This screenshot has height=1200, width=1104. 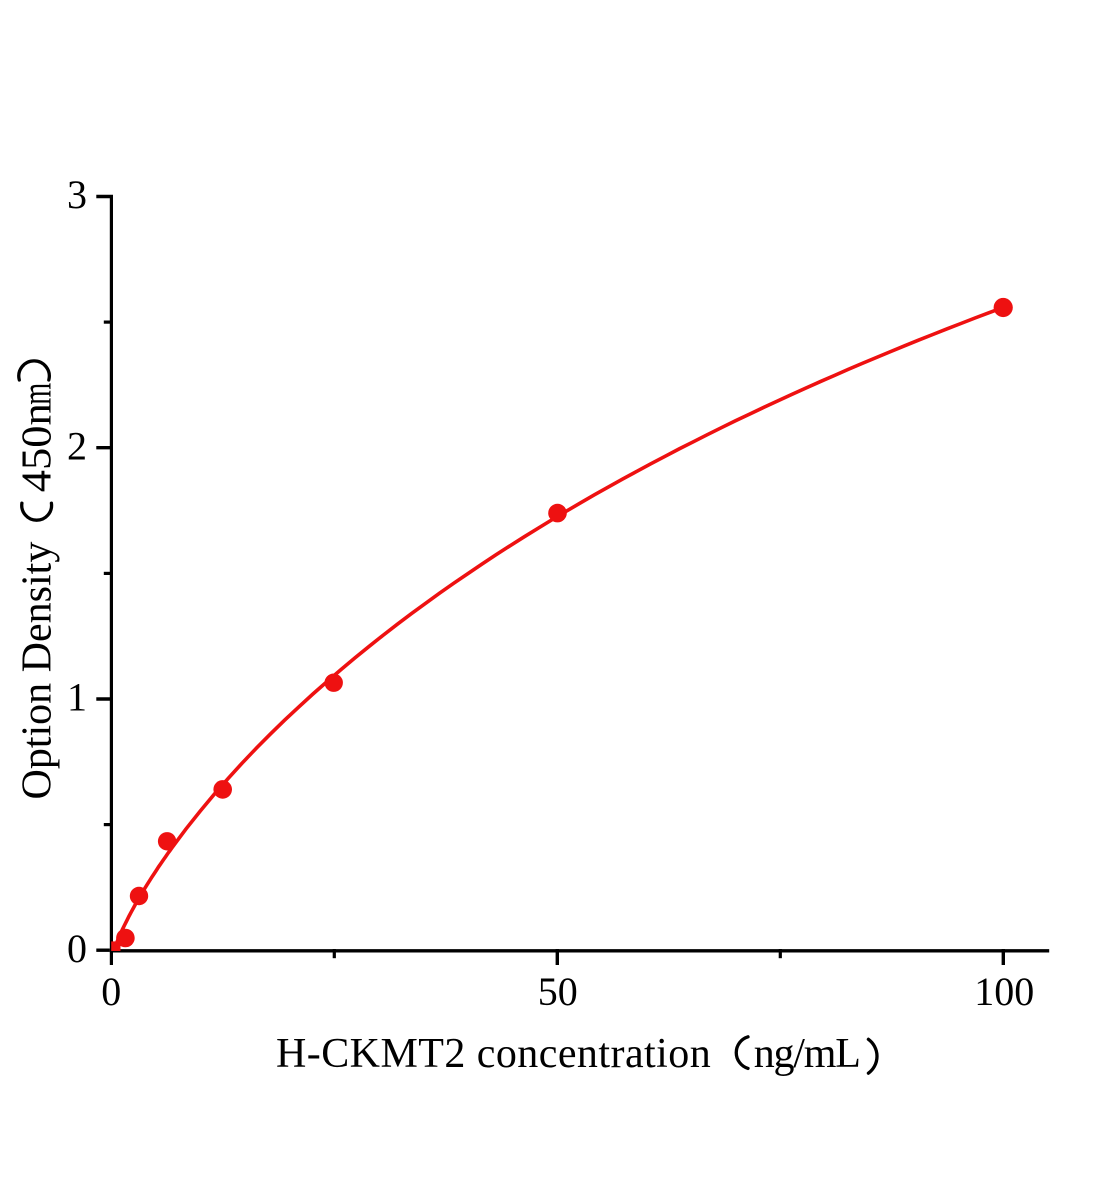 I want to click on svg-text: 3, so click(x=77, y=194).